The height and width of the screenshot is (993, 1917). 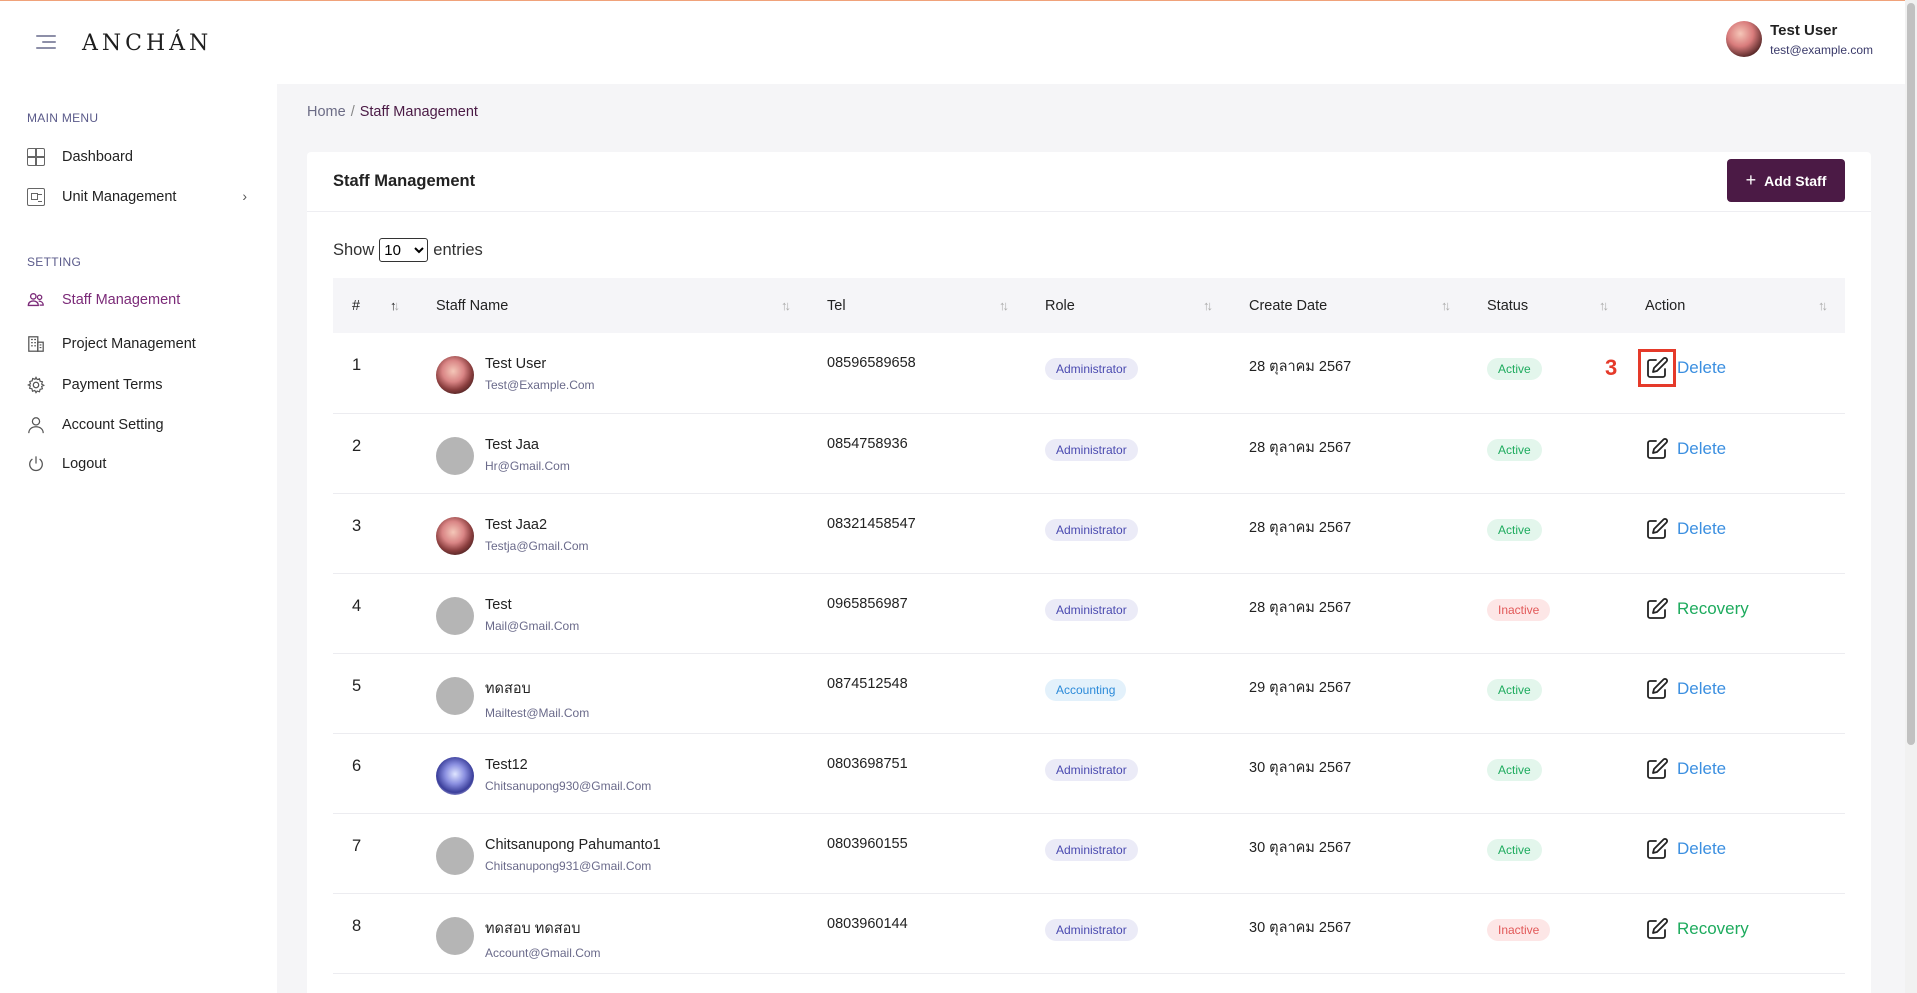 What do you see at coordinates (357, 605) in the screenshot?
I see `row-number: 4` at bounding box center [357, 605].